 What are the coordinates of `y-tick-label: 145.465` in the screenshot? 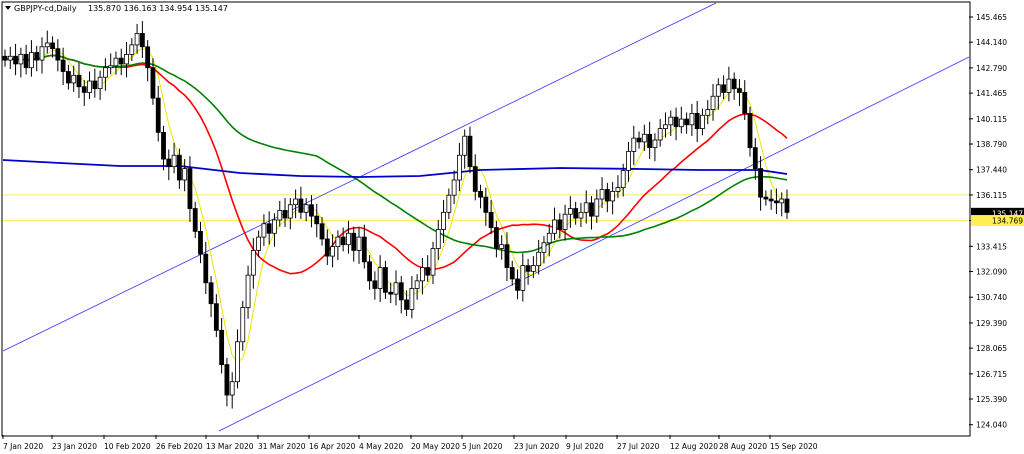 It's located at (991, 17).